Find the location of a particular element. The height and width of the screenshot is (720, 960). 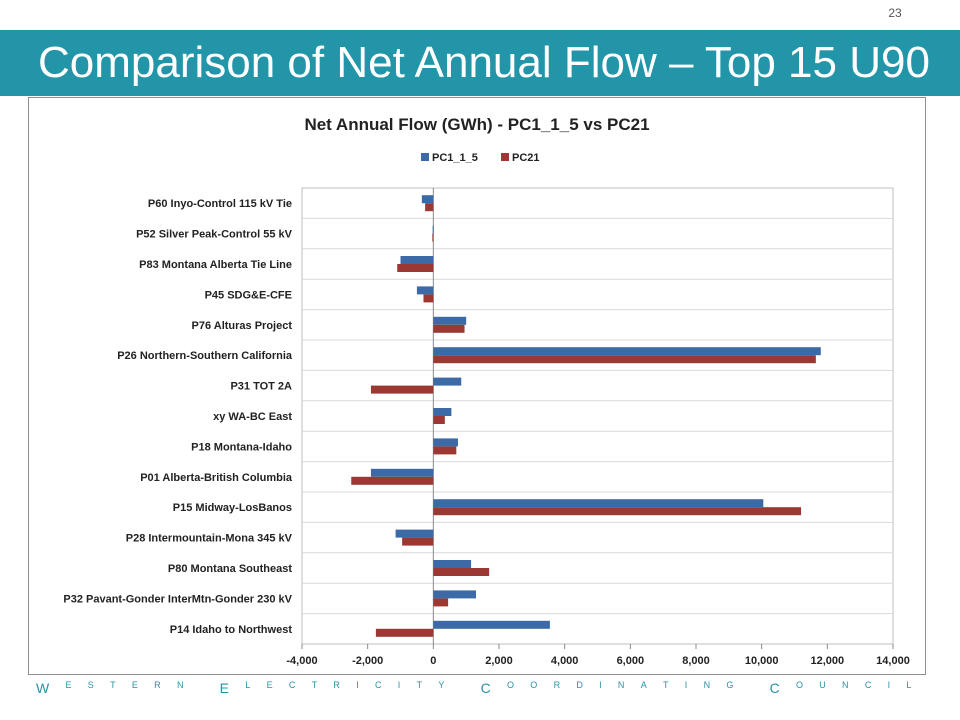

footer-letter: s is located at coordinates (90, 685).